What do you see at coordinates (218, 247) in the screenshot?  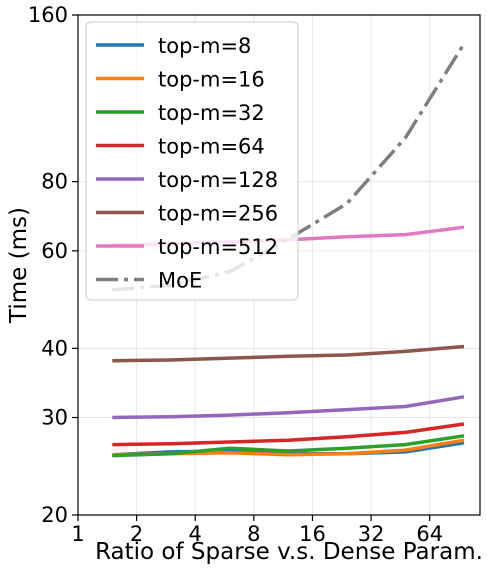 I see `legend-label: top-m=512` at bounding box center [218, 247].